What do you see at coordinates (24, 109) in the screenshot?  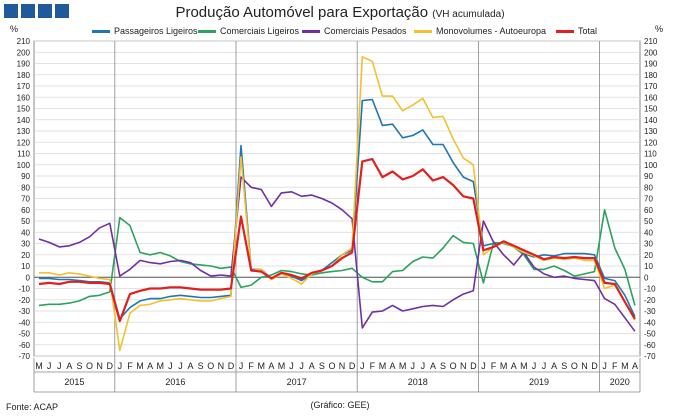 I see `y-tick-label-left: 150` at bounding box center [24, 109].